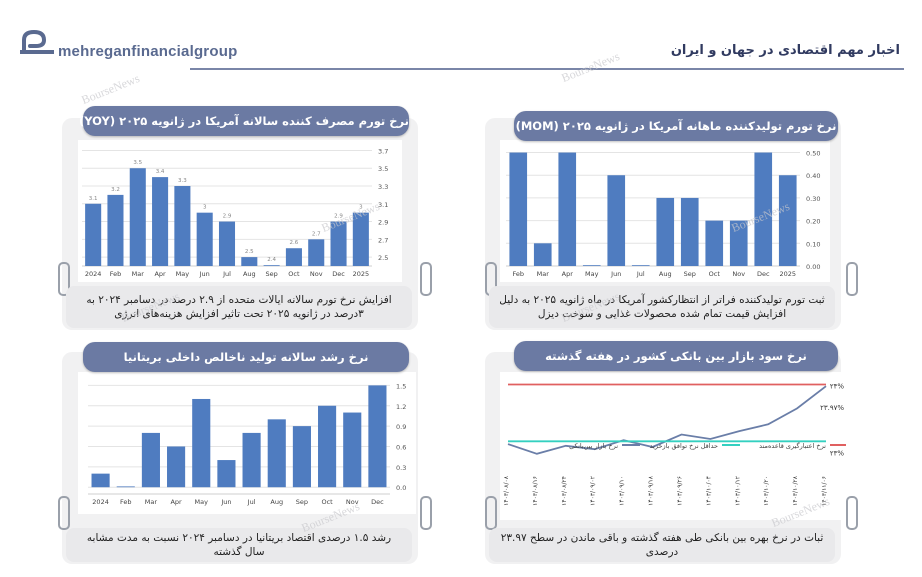 This screenshot has height=577, width=922. I want to click on y-tick-label: 0.30, so click(813, 199).